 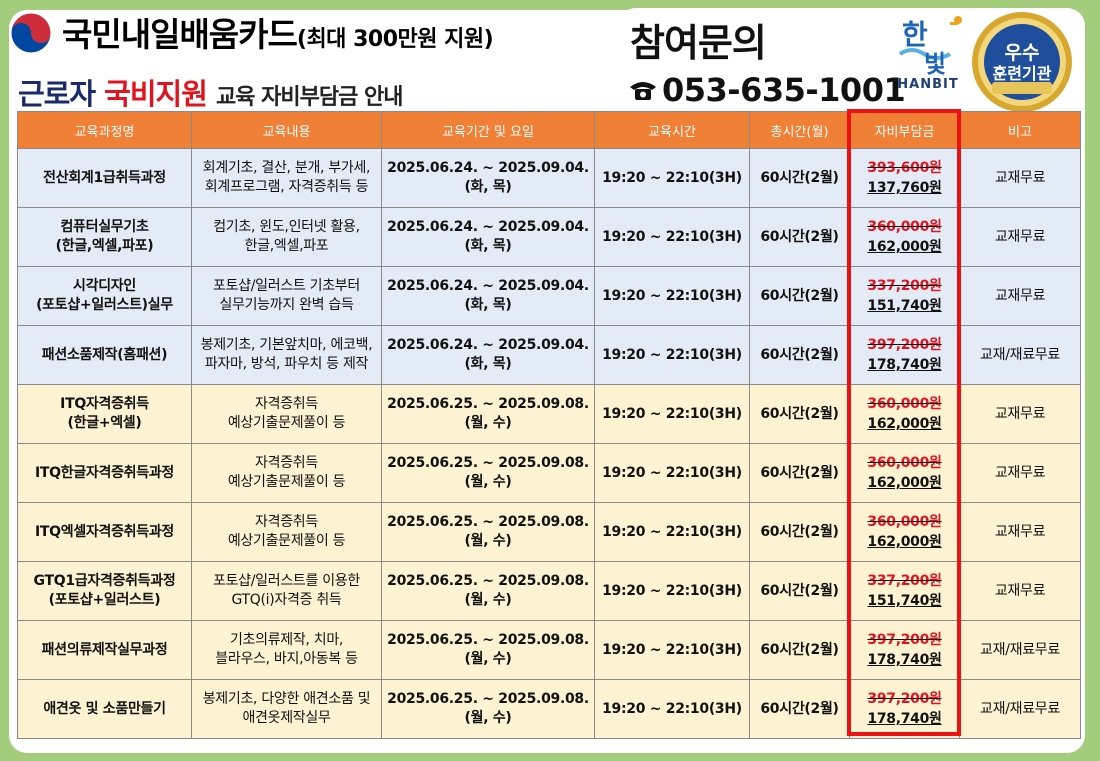 I want to click on course-content-cell-line2: 애견옷제작실무, so click(x=286, y=718).